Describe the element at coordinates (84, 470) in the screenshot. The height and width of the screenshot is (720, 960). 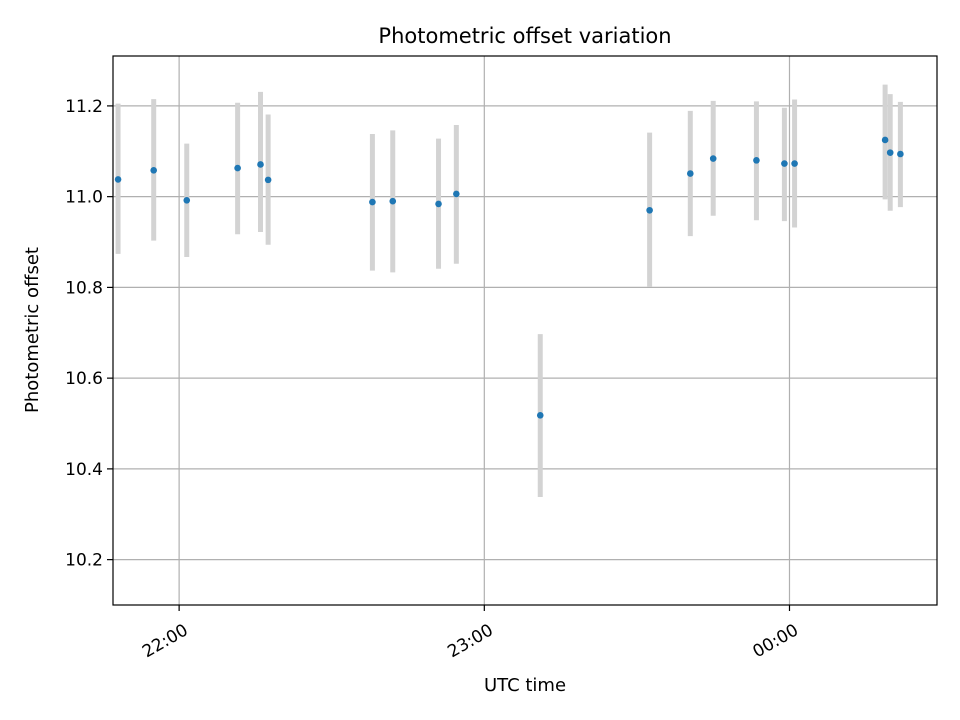
I see `y-tick-label: 10.4` at that location.